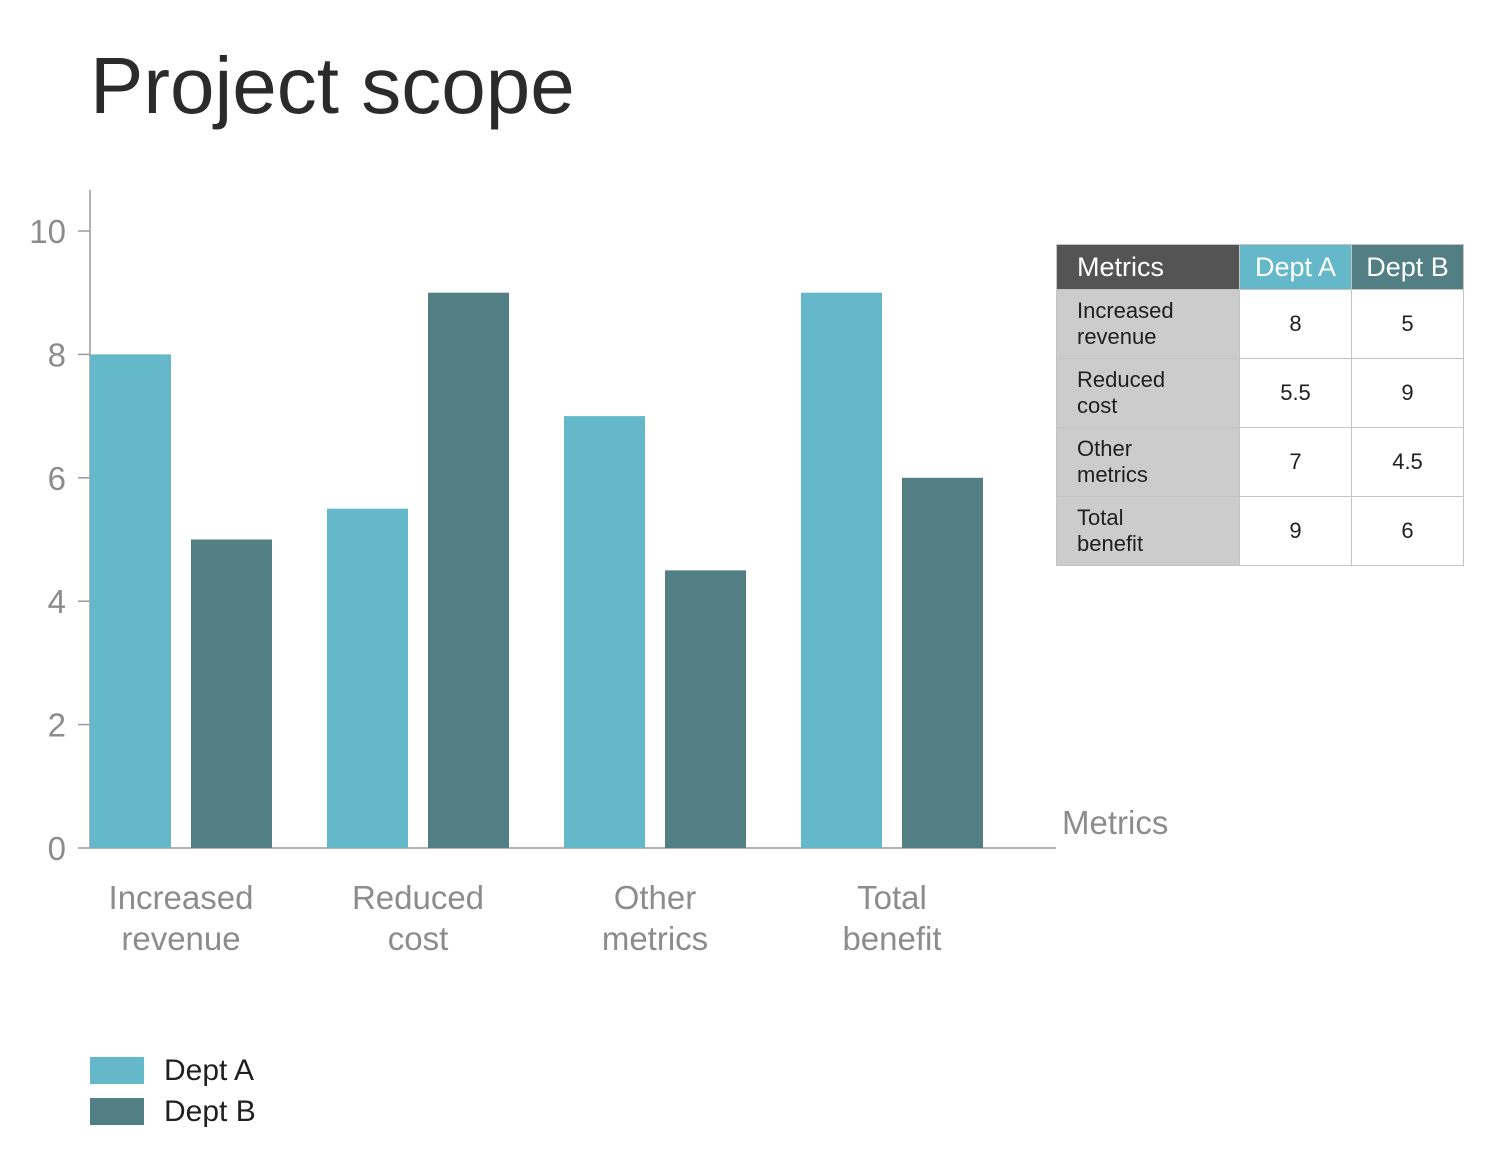 This screenshot has width=1500, height=1149. Describe the element at coordinates (210, 1111) in the screenshot. I see `legend-label: Dept B` at that location.